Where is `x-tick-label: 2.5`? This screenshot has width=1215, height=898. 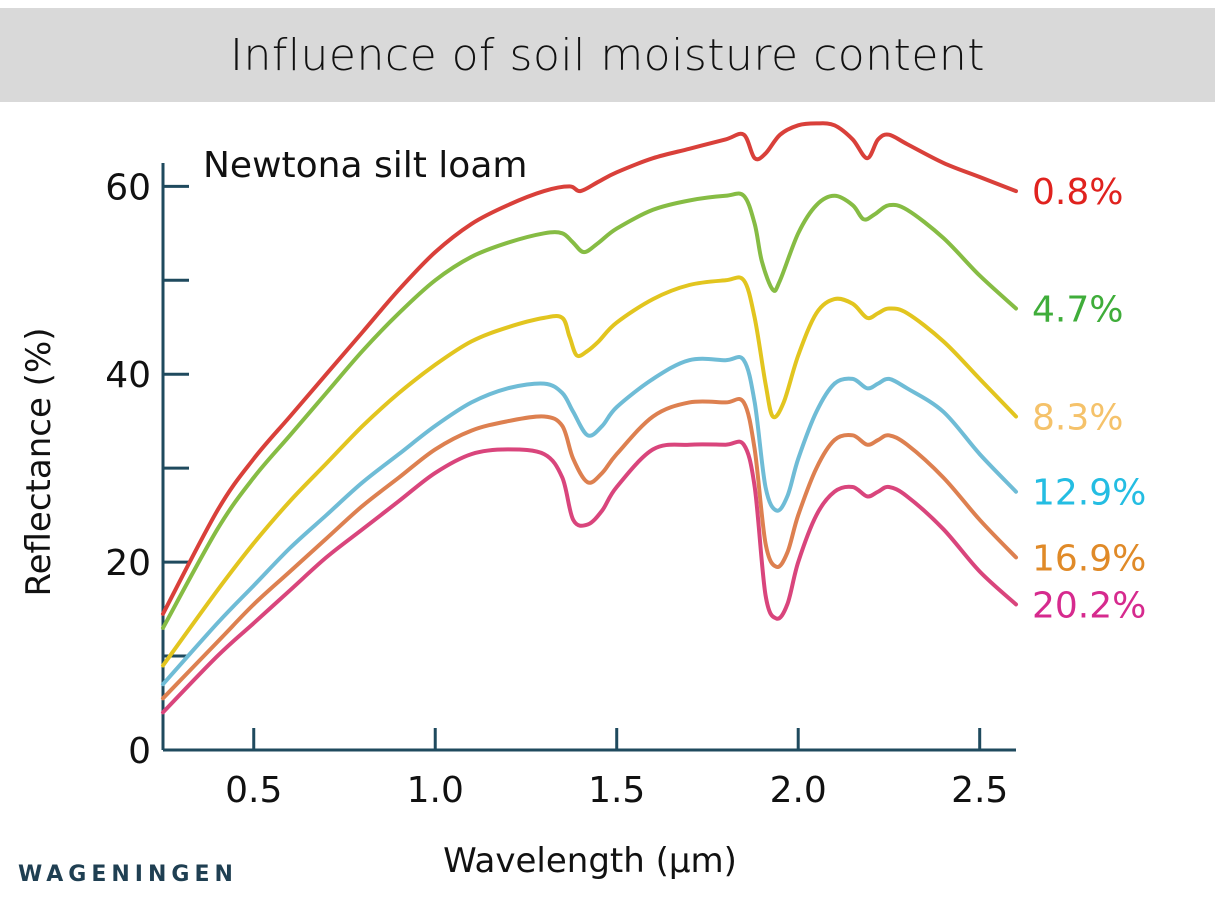
x-tick-label: 2.5 is located at coordinates (979, 790).